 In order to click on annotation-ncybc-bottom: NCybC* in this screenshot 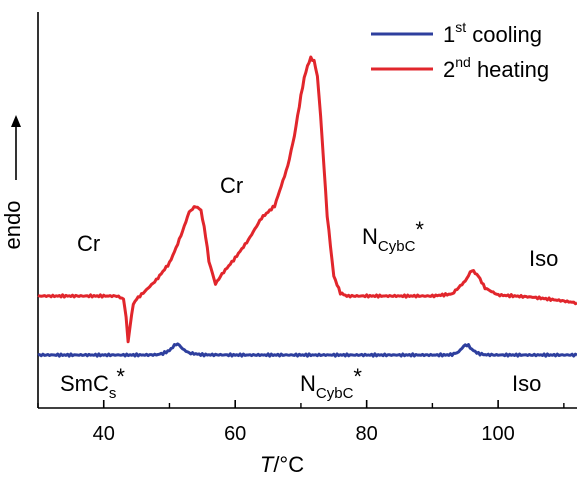, I will do `click(331, 383)`.